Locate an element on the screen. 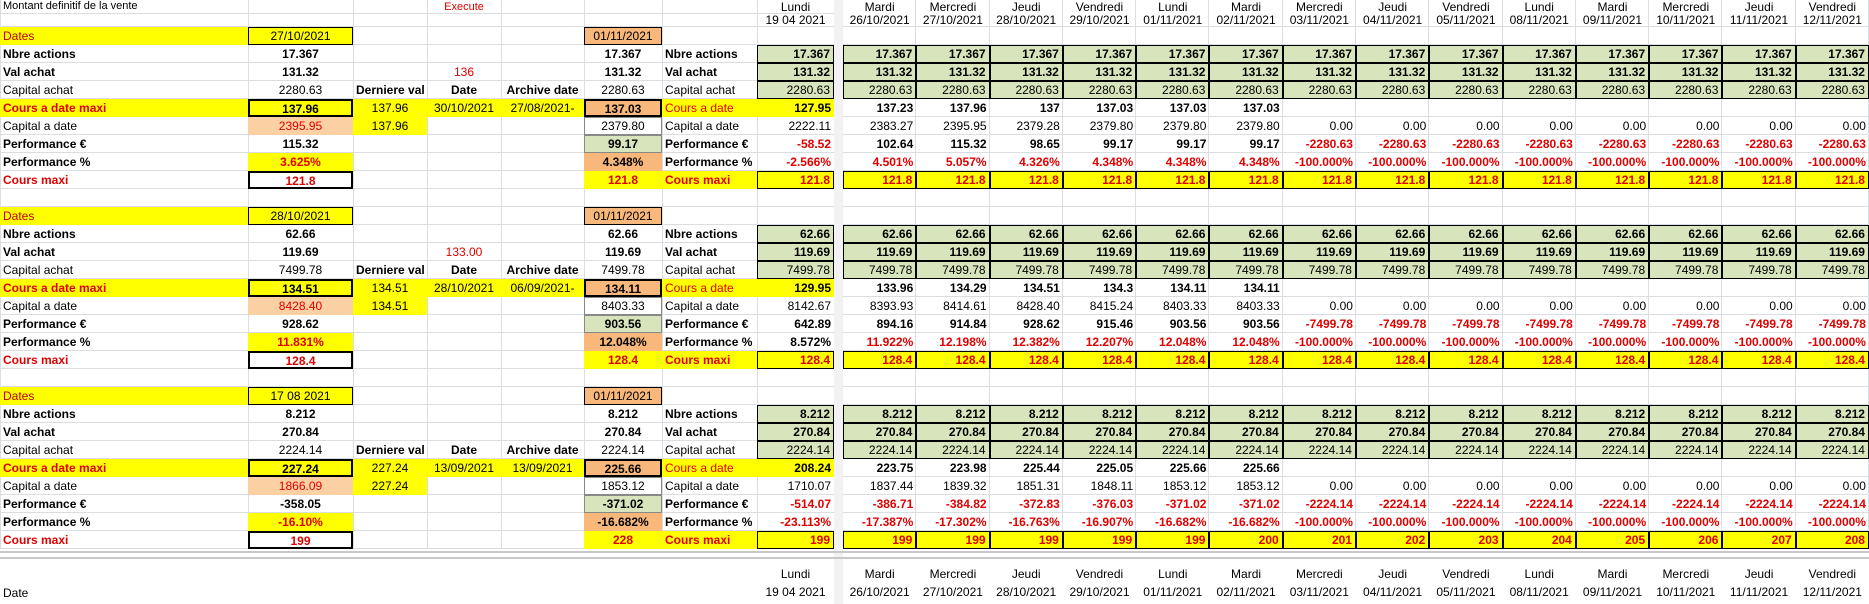  daily-value: -16.682% is located at coordinates (1181, 522).